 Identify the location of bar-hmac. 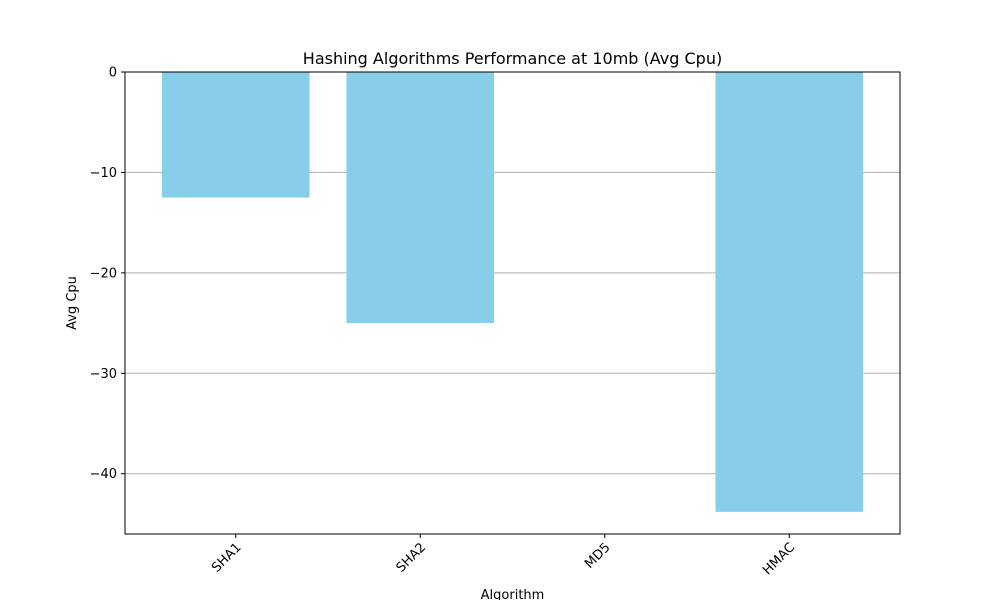
(789, 292).